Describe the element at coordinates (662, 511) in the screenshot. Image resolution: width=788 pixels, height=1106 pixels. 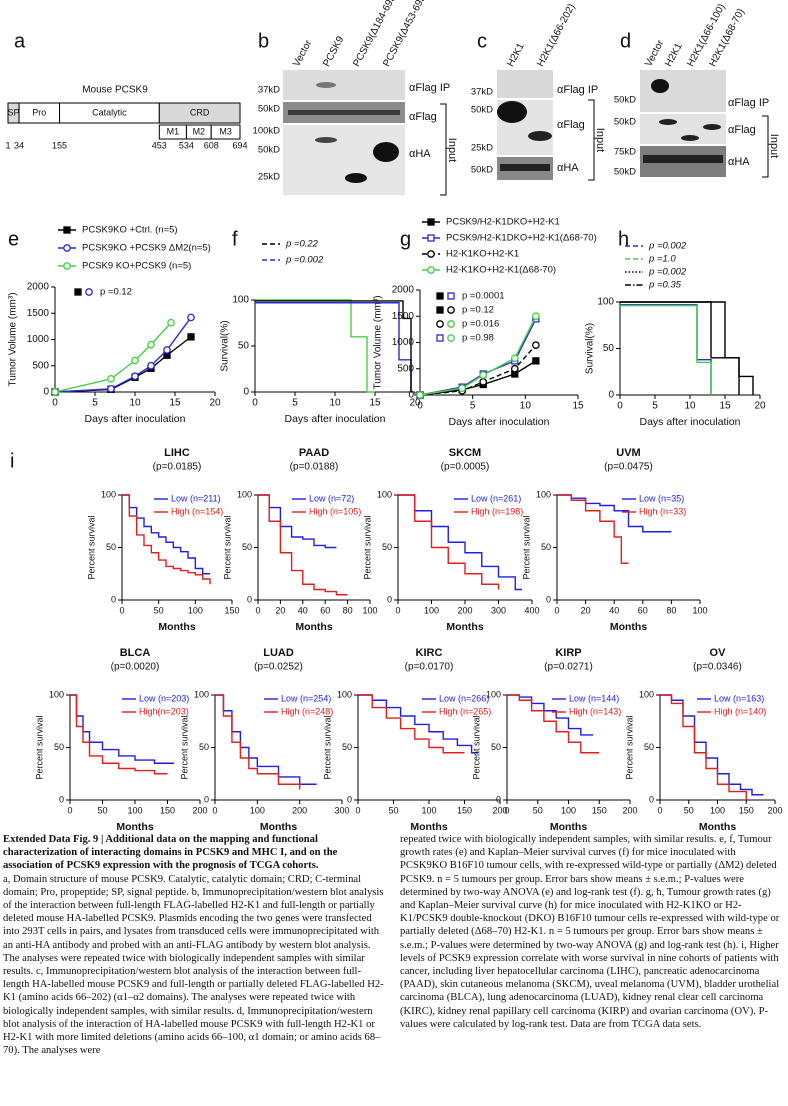
I see `legend-label: High (n=33)` at that location.